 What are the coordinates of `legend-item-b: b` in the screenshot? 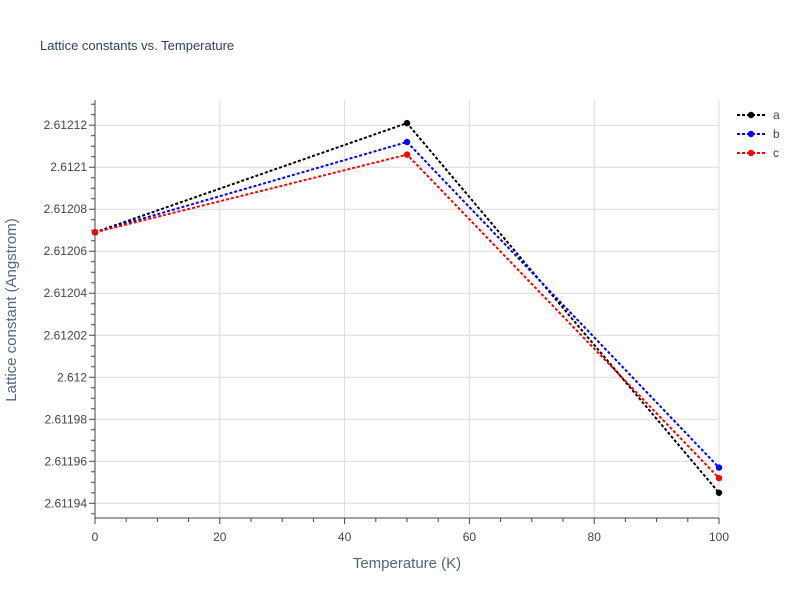 It's located at (758, 134).